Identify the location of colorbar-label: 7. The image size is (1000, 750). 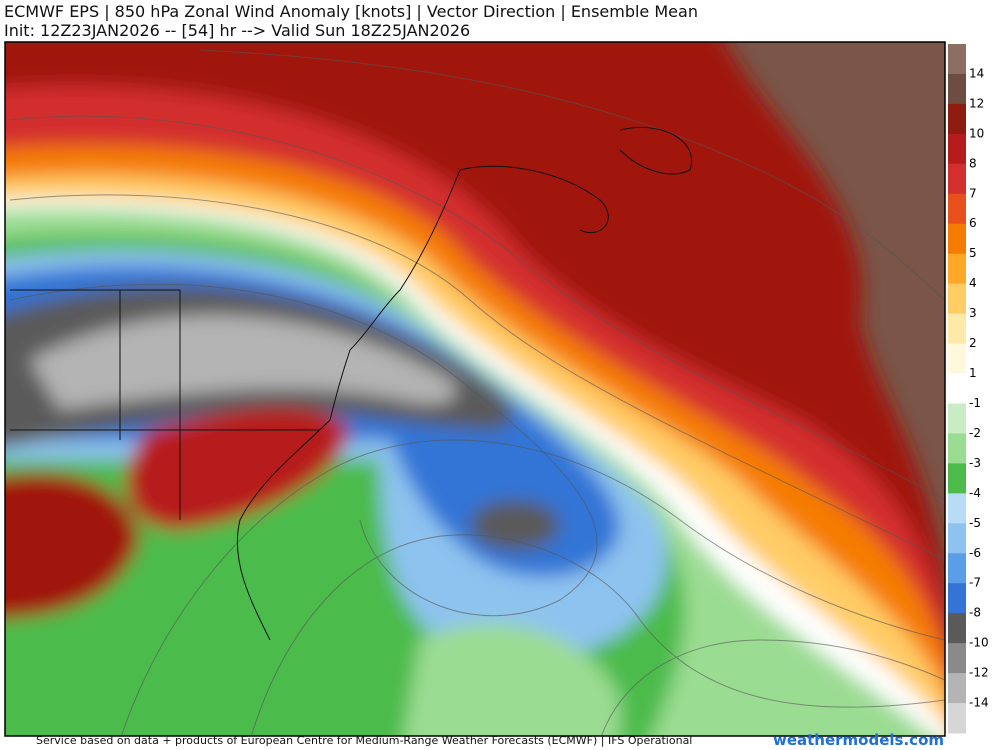
(973, 193).